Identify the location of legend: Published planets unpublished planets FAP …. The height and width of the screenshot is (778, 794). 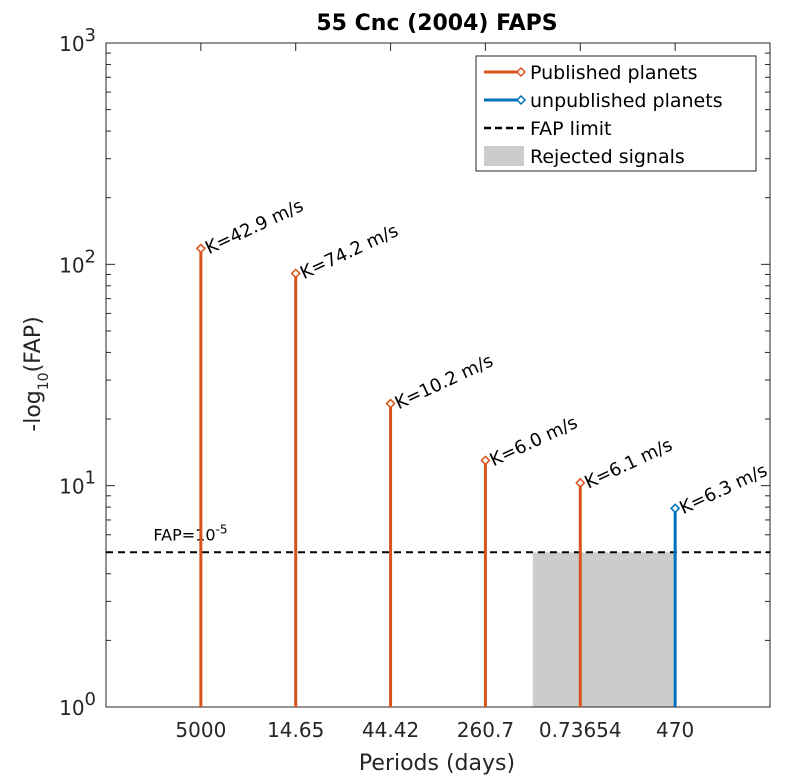
(616, 113).